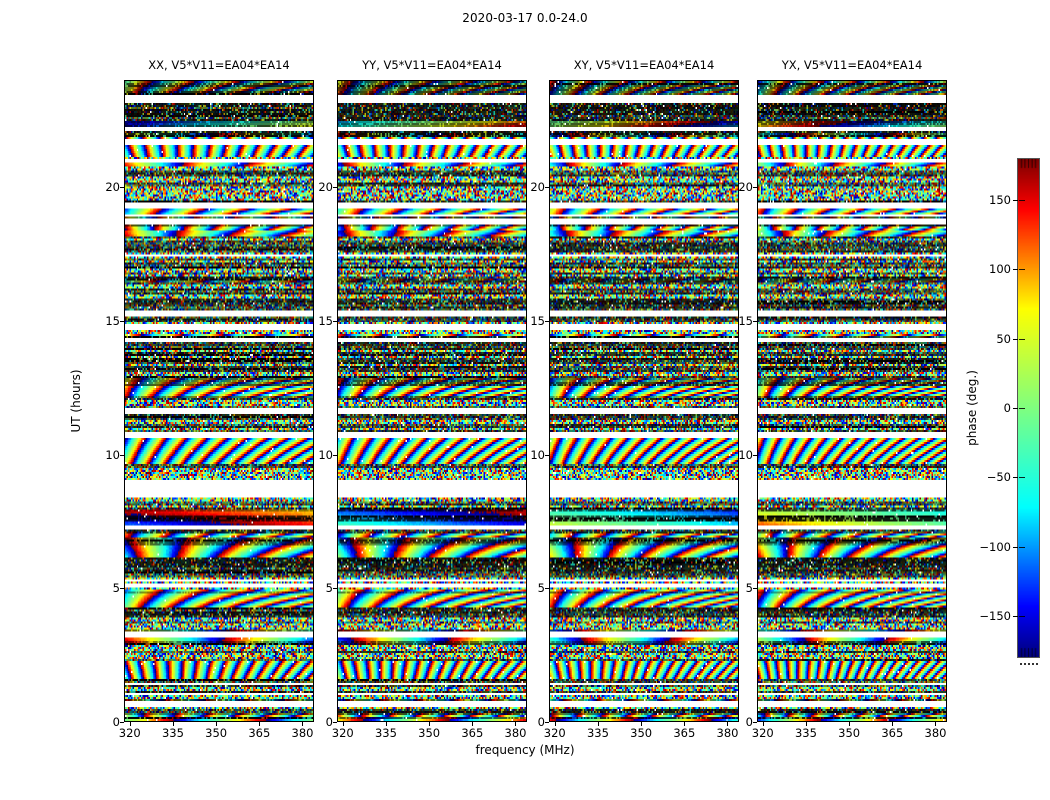 The width and height of the screenshot is (1050, 800). Describe the element at coordinates (1007, 408) in the screenshot. I see `colorbar-tick-label: 0` at that location.